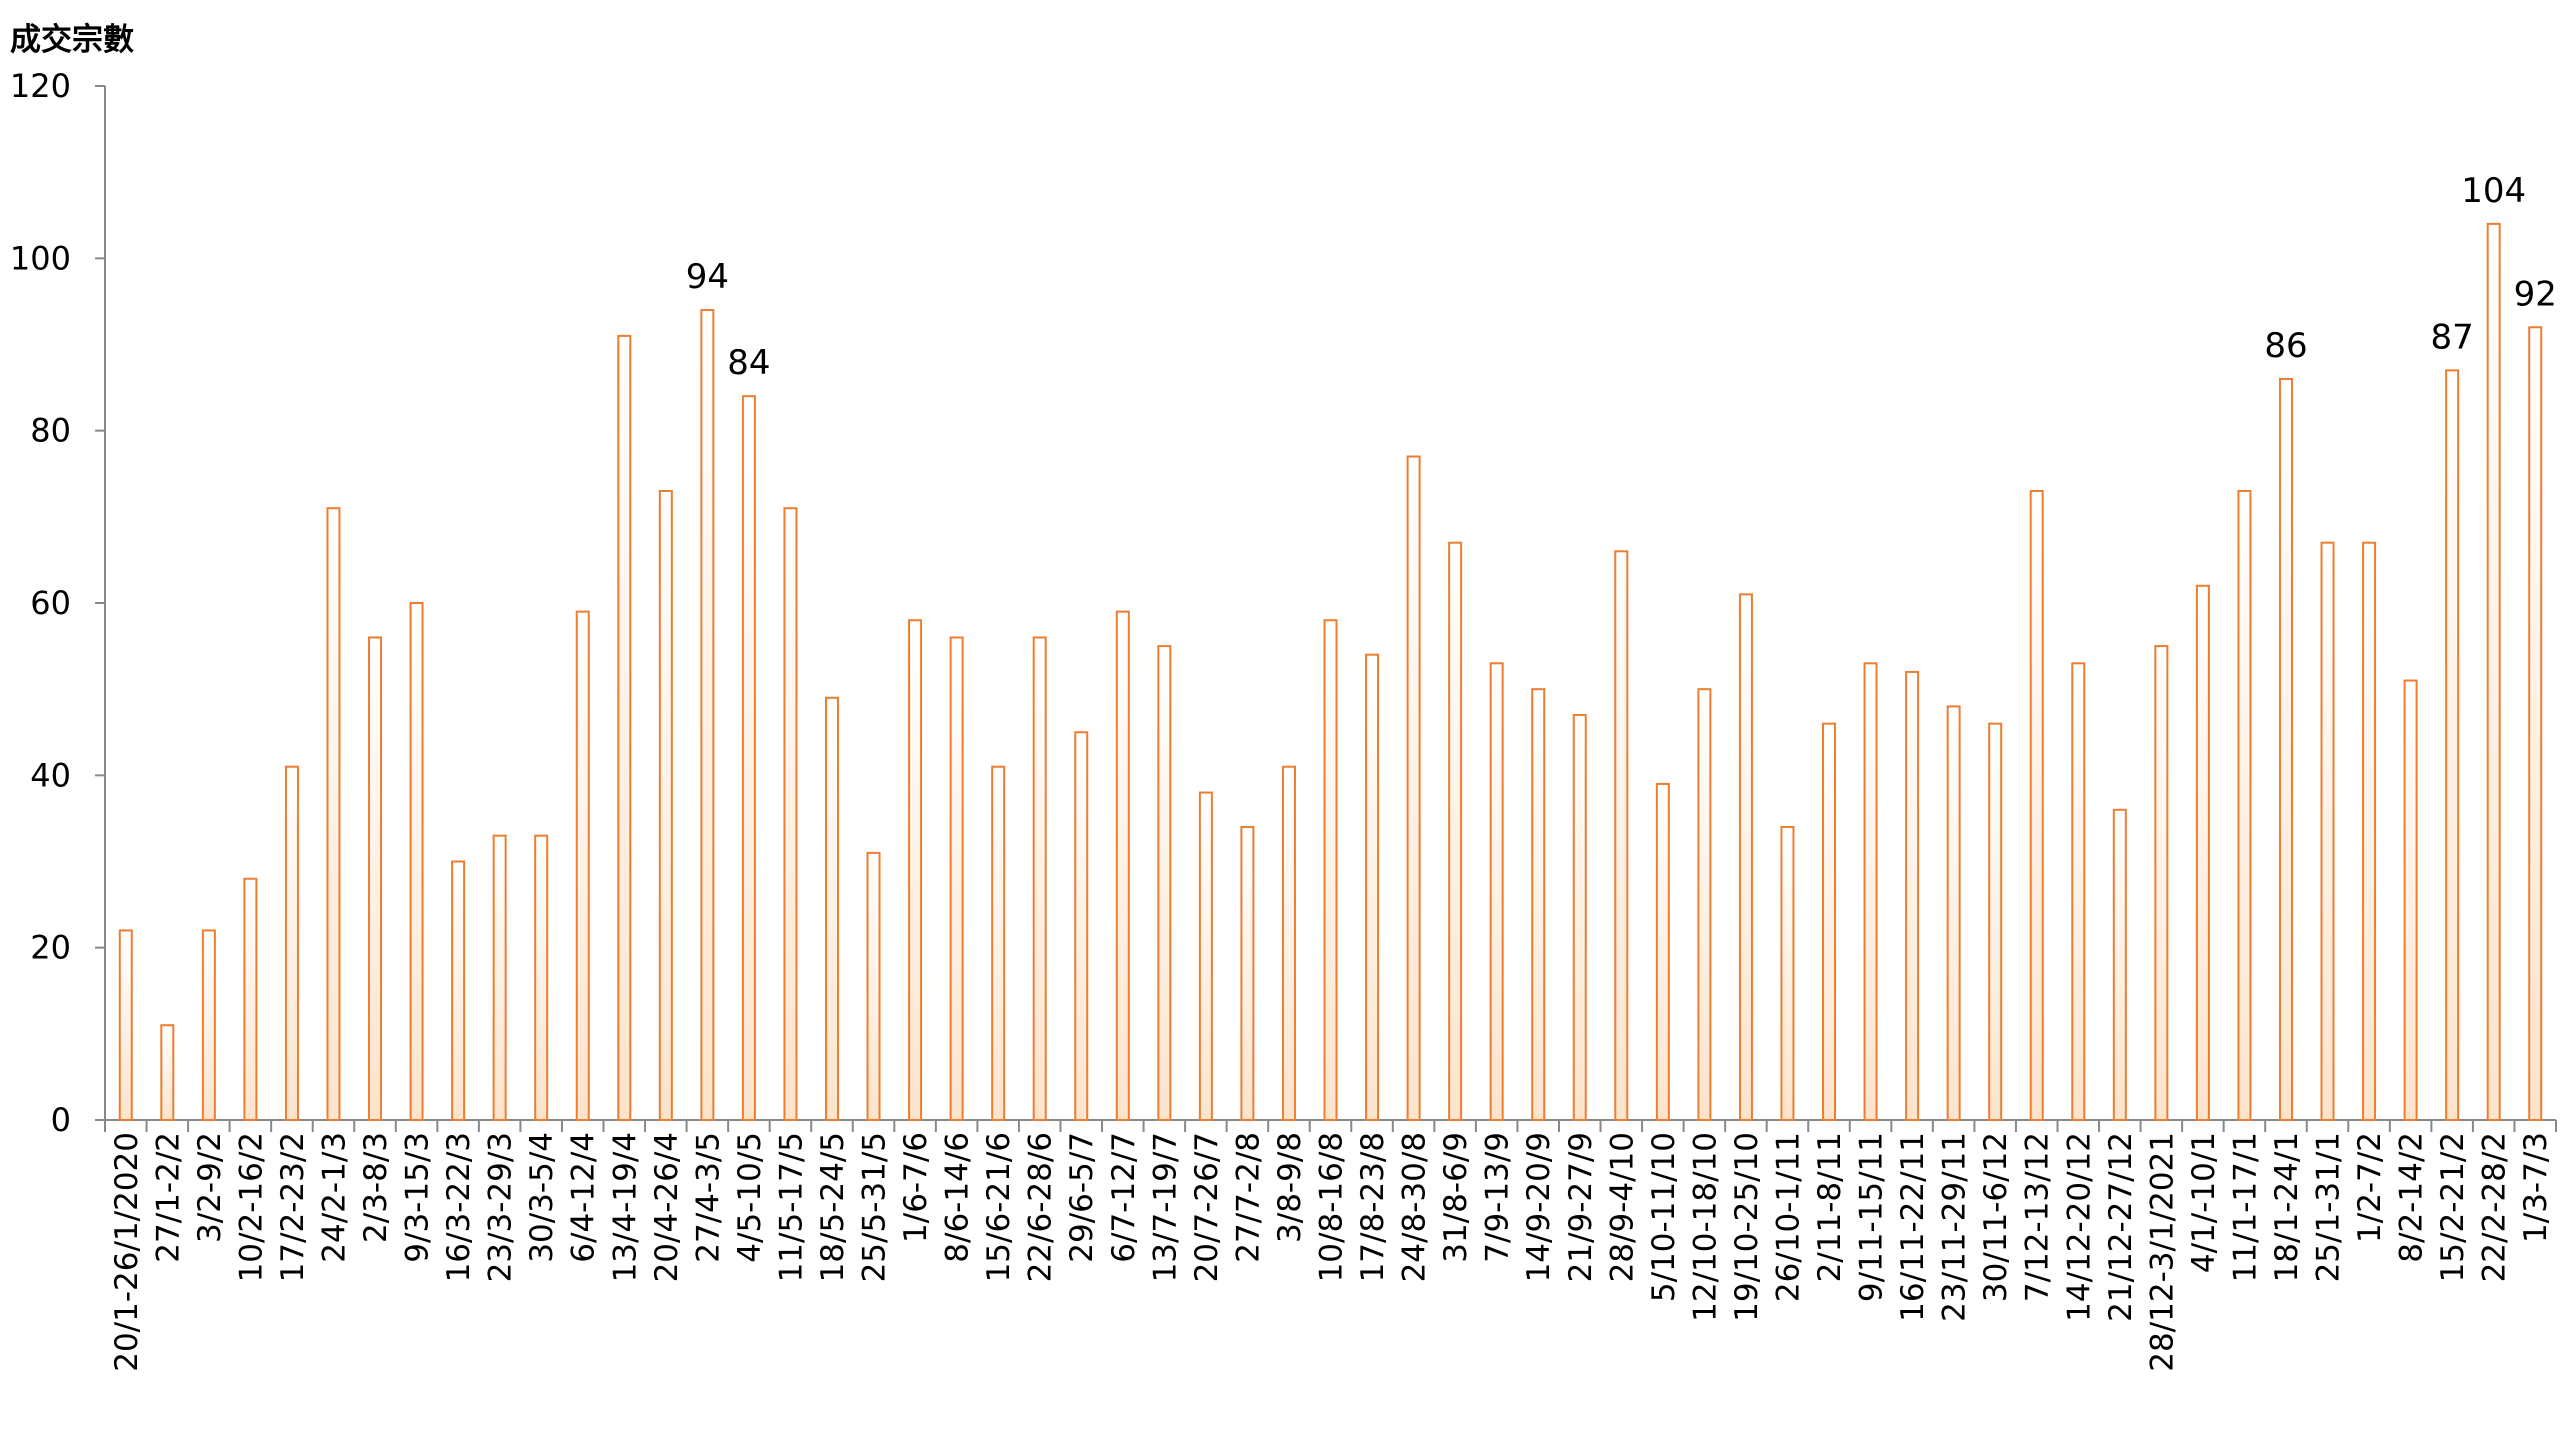 Image resolution: width=2560 pixels, height=1444 pixels. I want to click on x-tick-label: 23/3-29/3, so click(501, 1207).